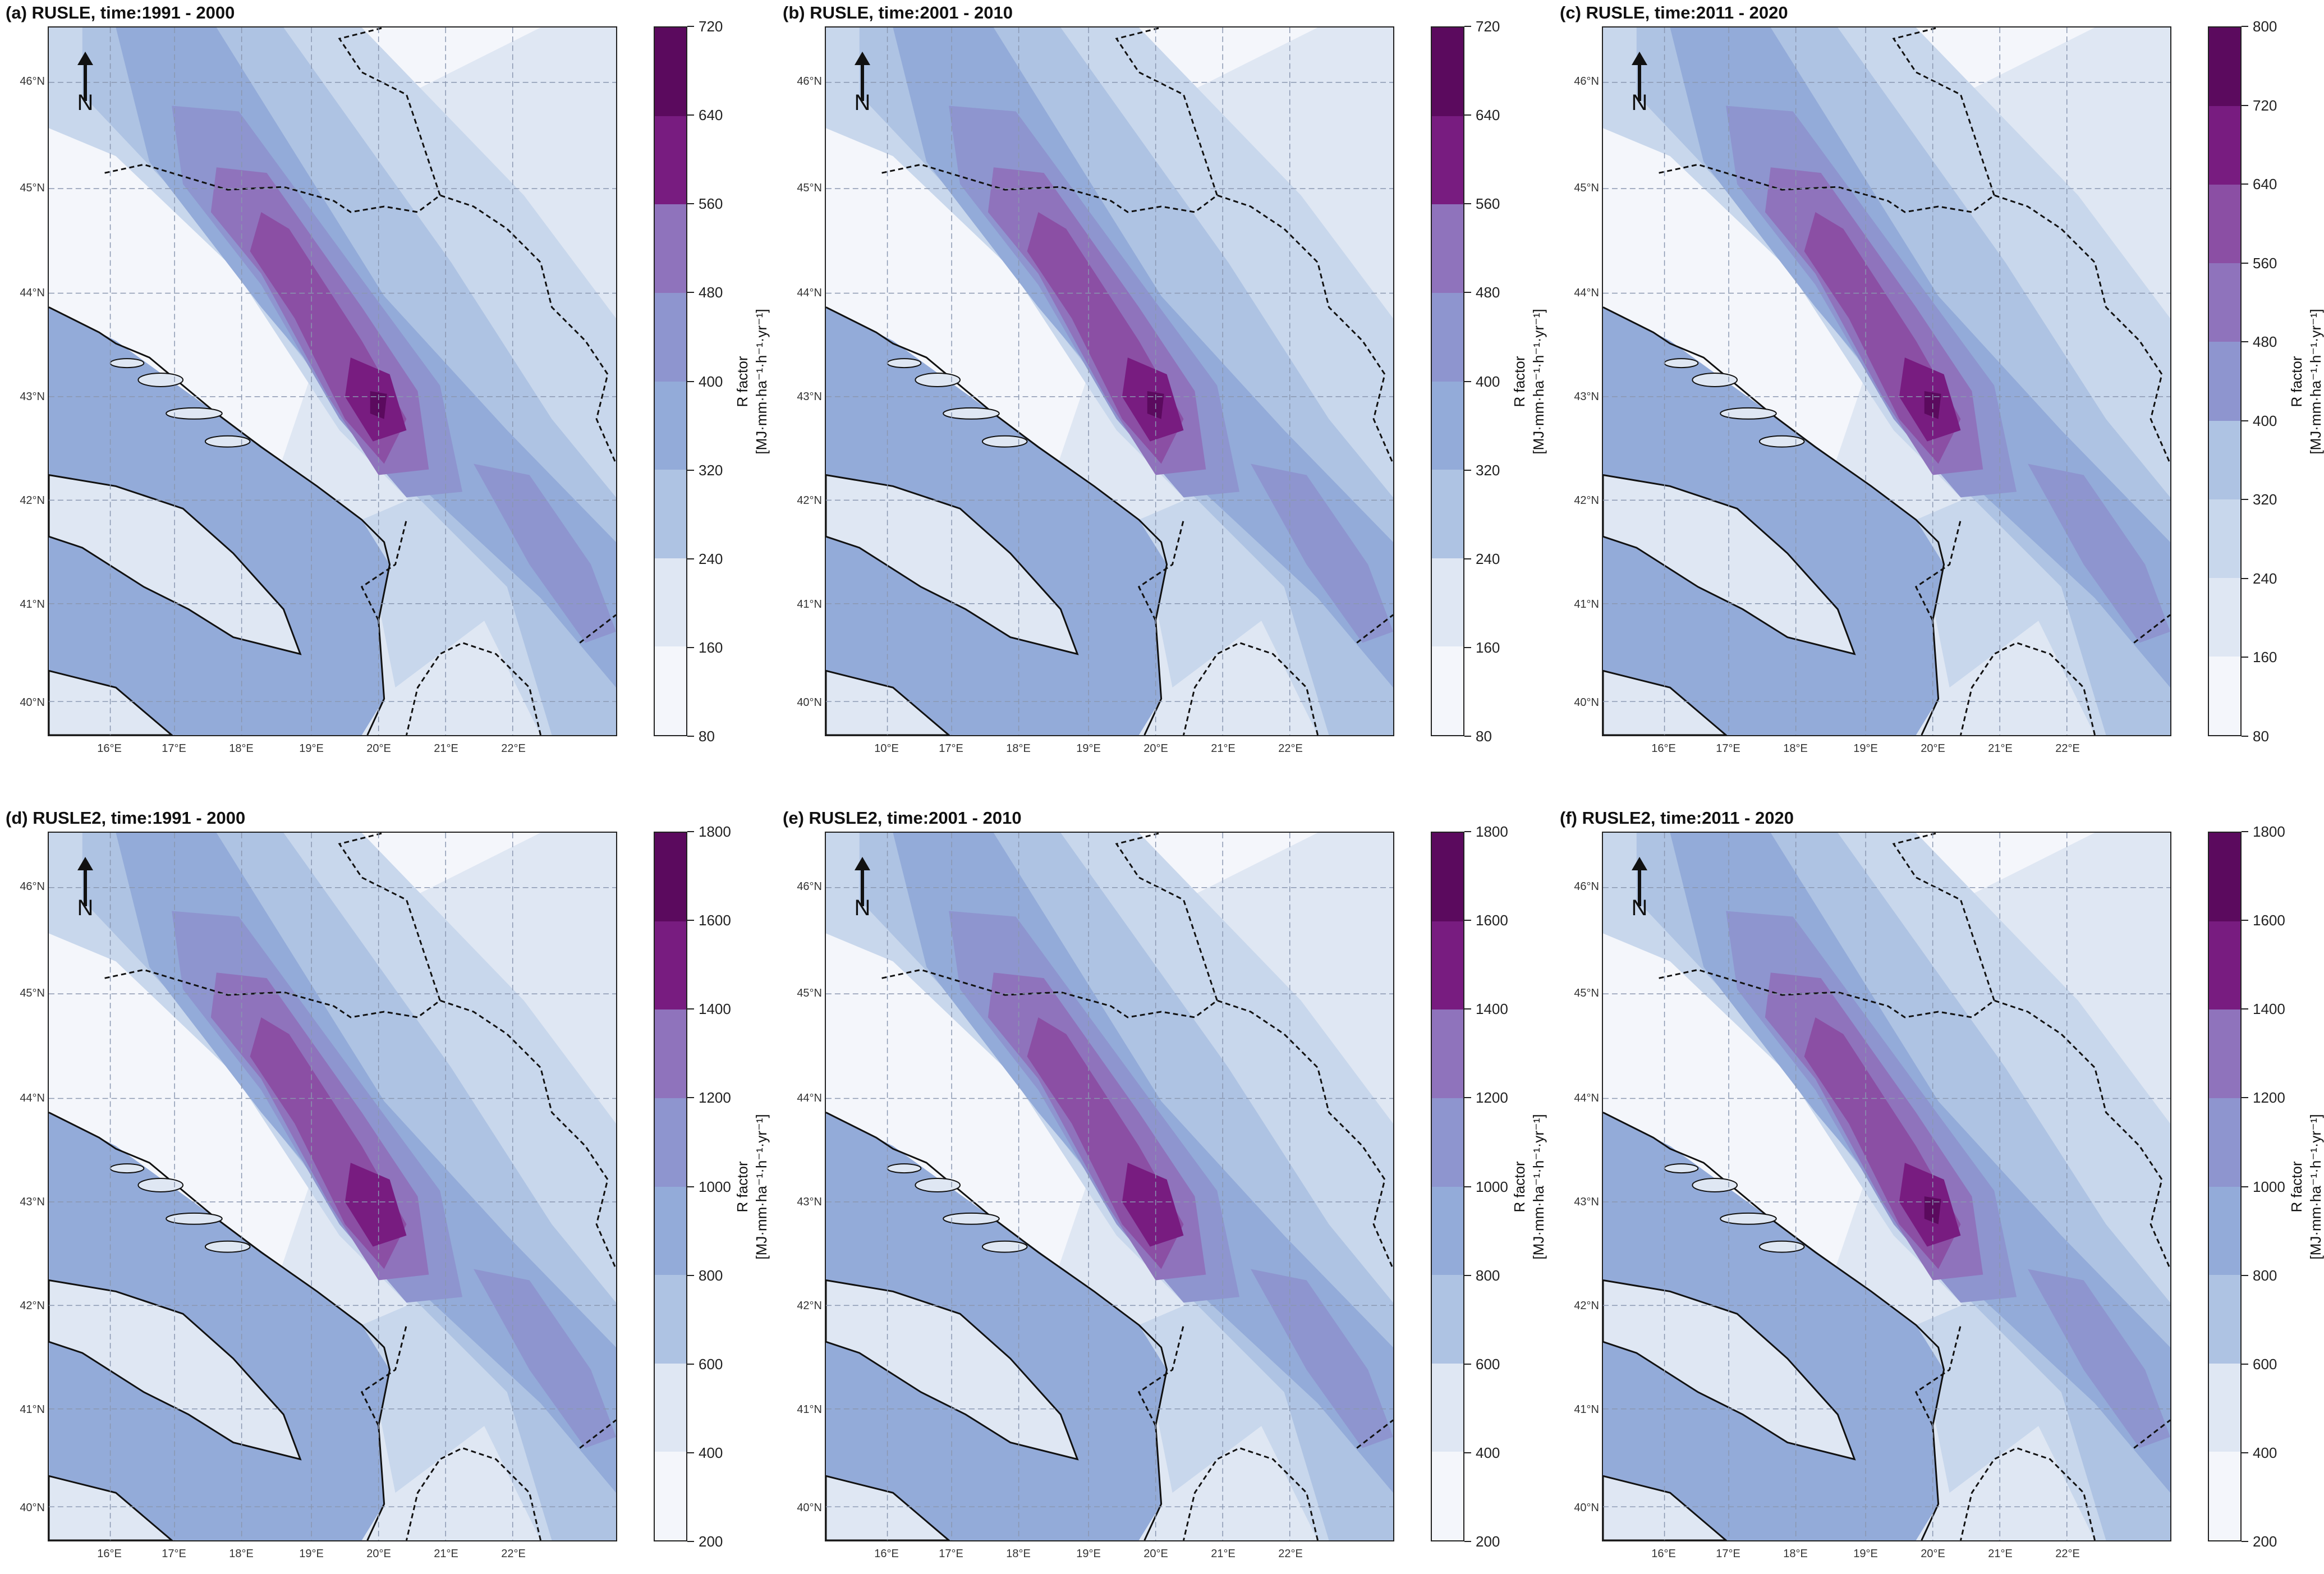 The width and height of the screenshot is (2324, 1574). What do you see at coordinates (2265, 105) in the screenshot?
I see `colorbar-tick-label: 720` at bounding box center [2265, 105].